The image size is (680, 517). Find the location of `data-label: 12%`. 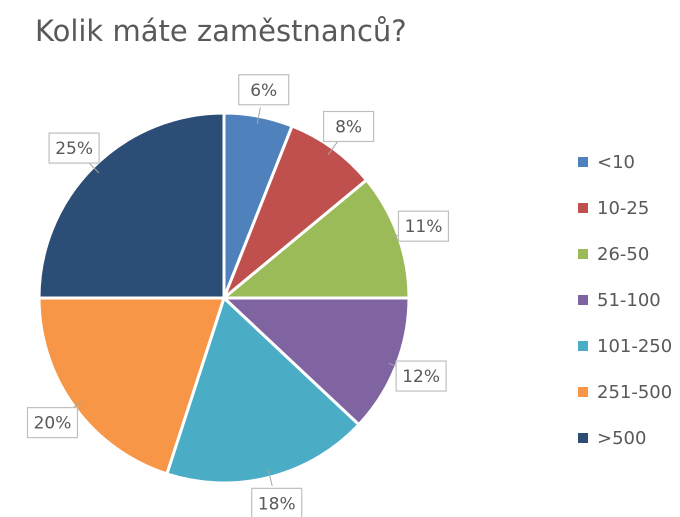

data-label: 12% is located at coordinates (421, 377).